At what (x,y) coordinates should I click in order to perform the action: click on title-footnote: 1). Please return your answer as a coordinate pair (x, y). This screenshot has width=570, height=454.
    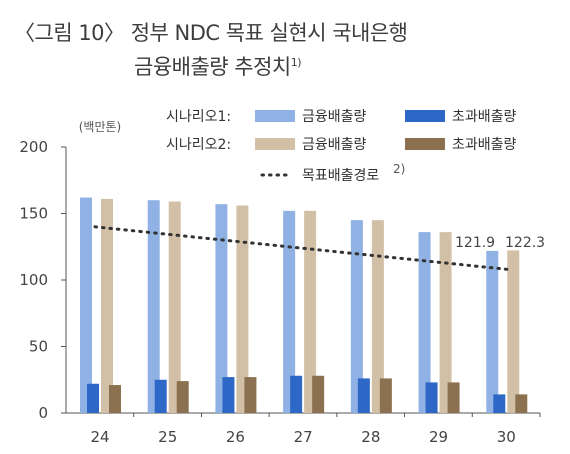
    Looking at the image, I should click on (296, 62).